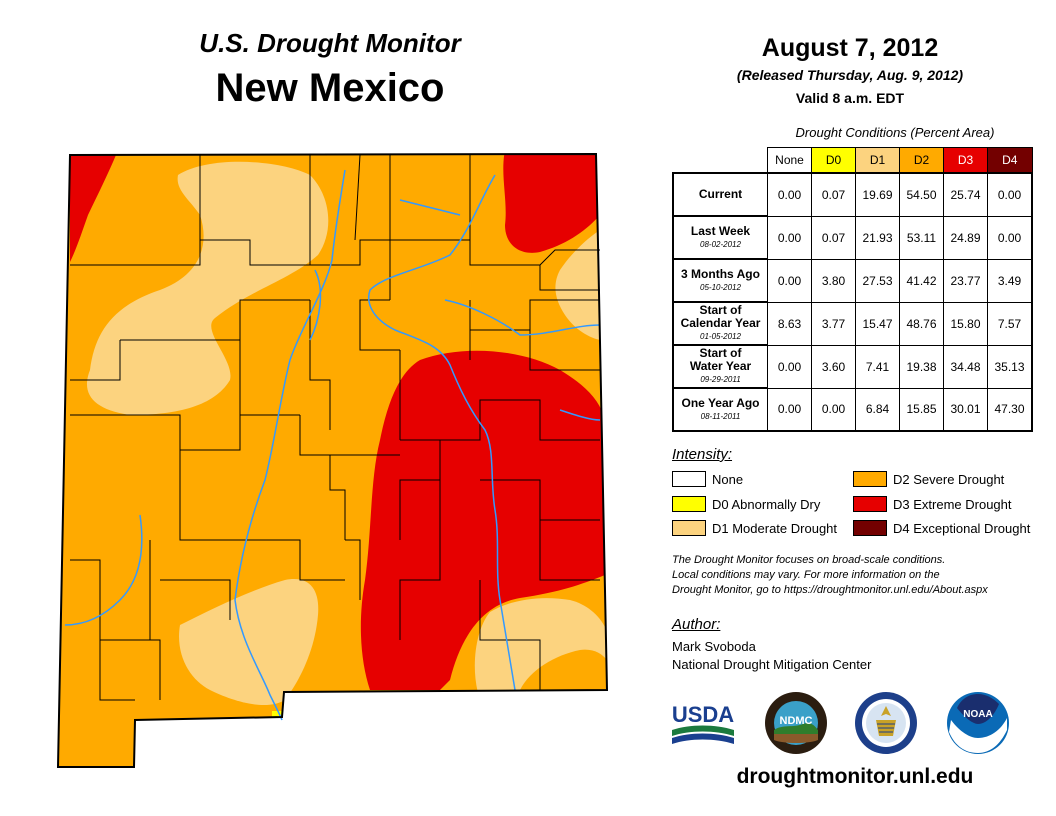  I want to click on col-d0: D0, so click(833, 160).